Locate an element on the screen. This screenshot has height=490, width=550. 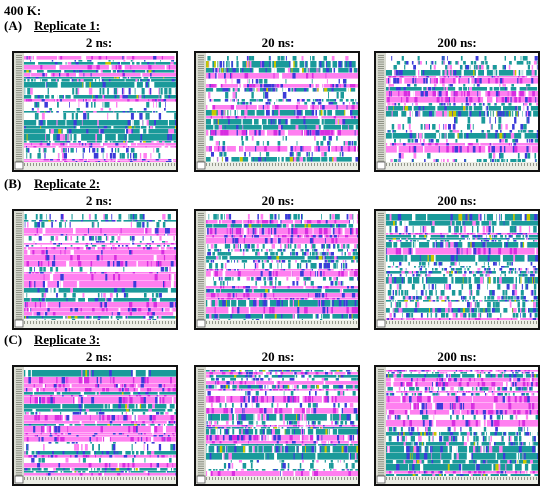
residue-ruler is located at coordinates (201, 107).